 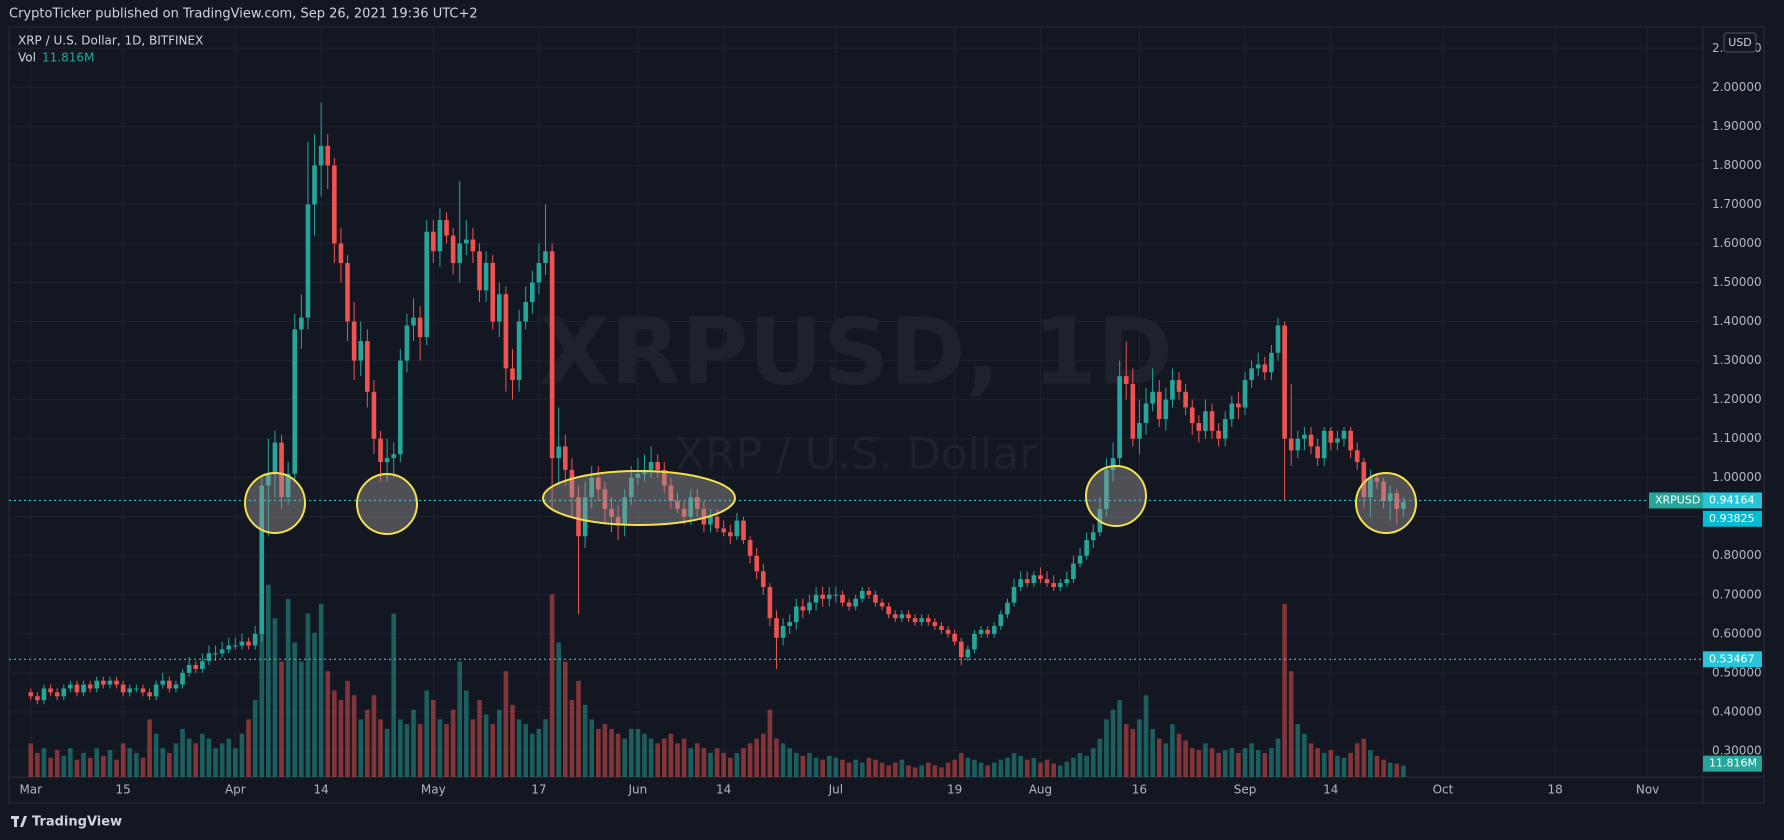 What do you see at coordinates (1737, 165) in the screenshot?
I see `y-tick-label: 1.80000` at bounding box center [1737, 165].